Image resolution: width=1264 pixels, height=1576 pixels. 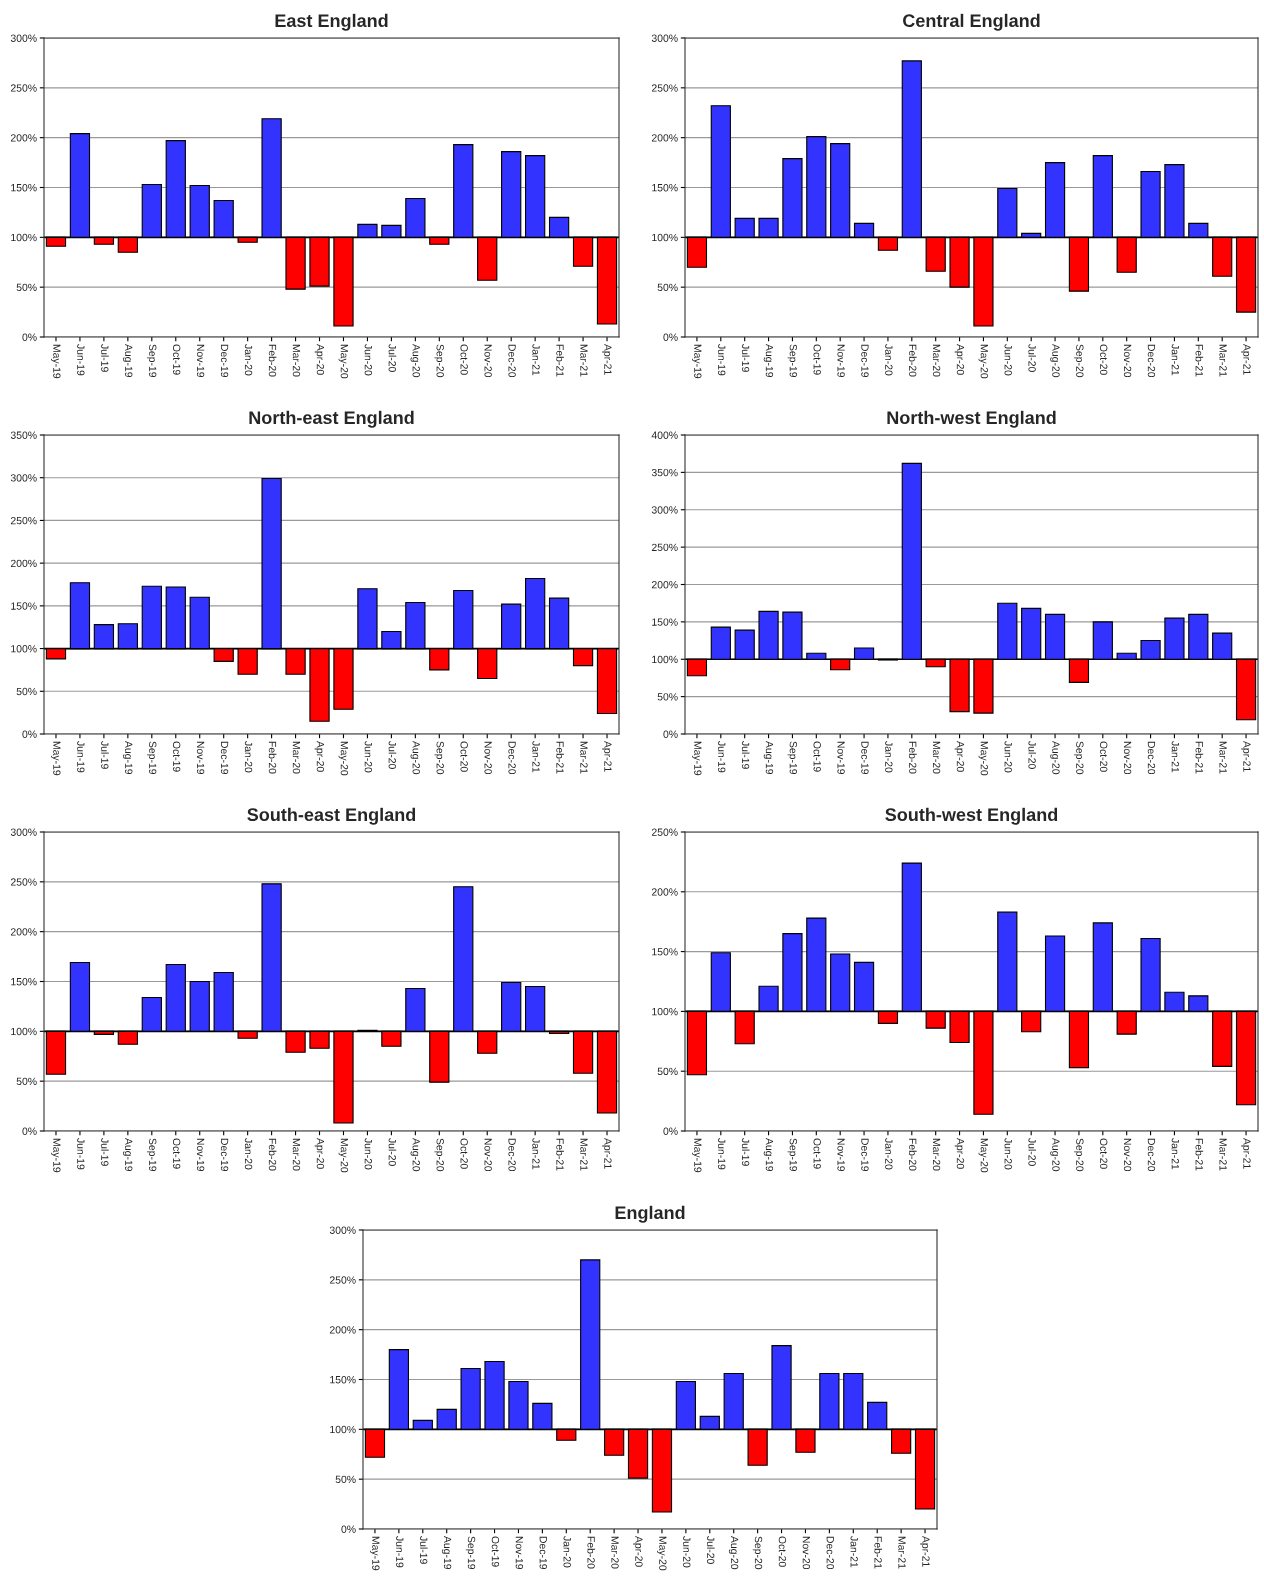 I want to click on y-tick-label: 350%, so click(x=664, y=472).